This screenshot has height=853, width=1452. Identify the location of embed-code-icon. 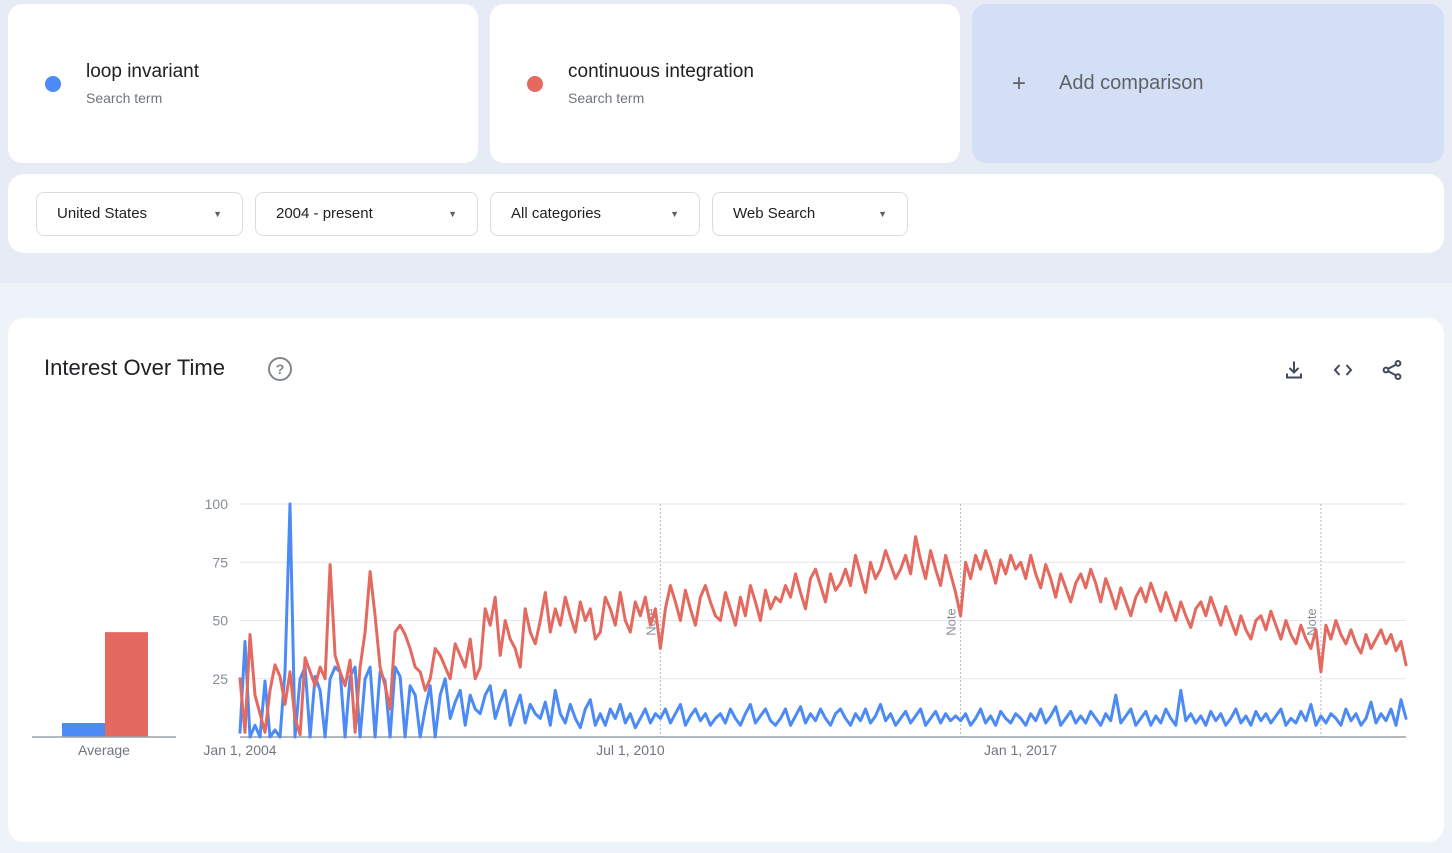
(1343, 370).